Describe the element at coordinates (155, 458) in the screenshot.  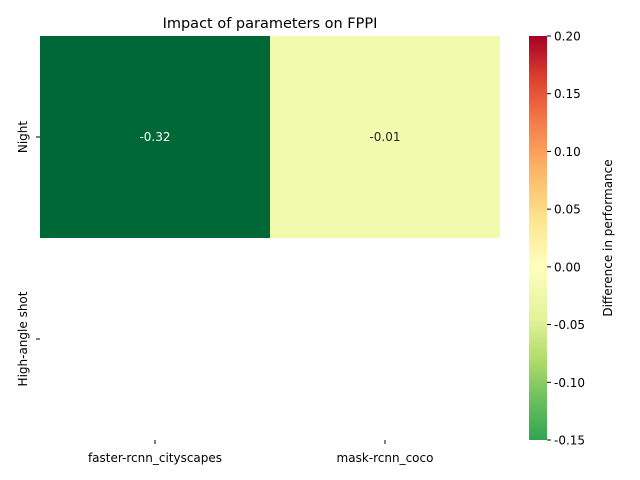
I see `x-tick-label: faster-rcnn_cityscapes` at that location.